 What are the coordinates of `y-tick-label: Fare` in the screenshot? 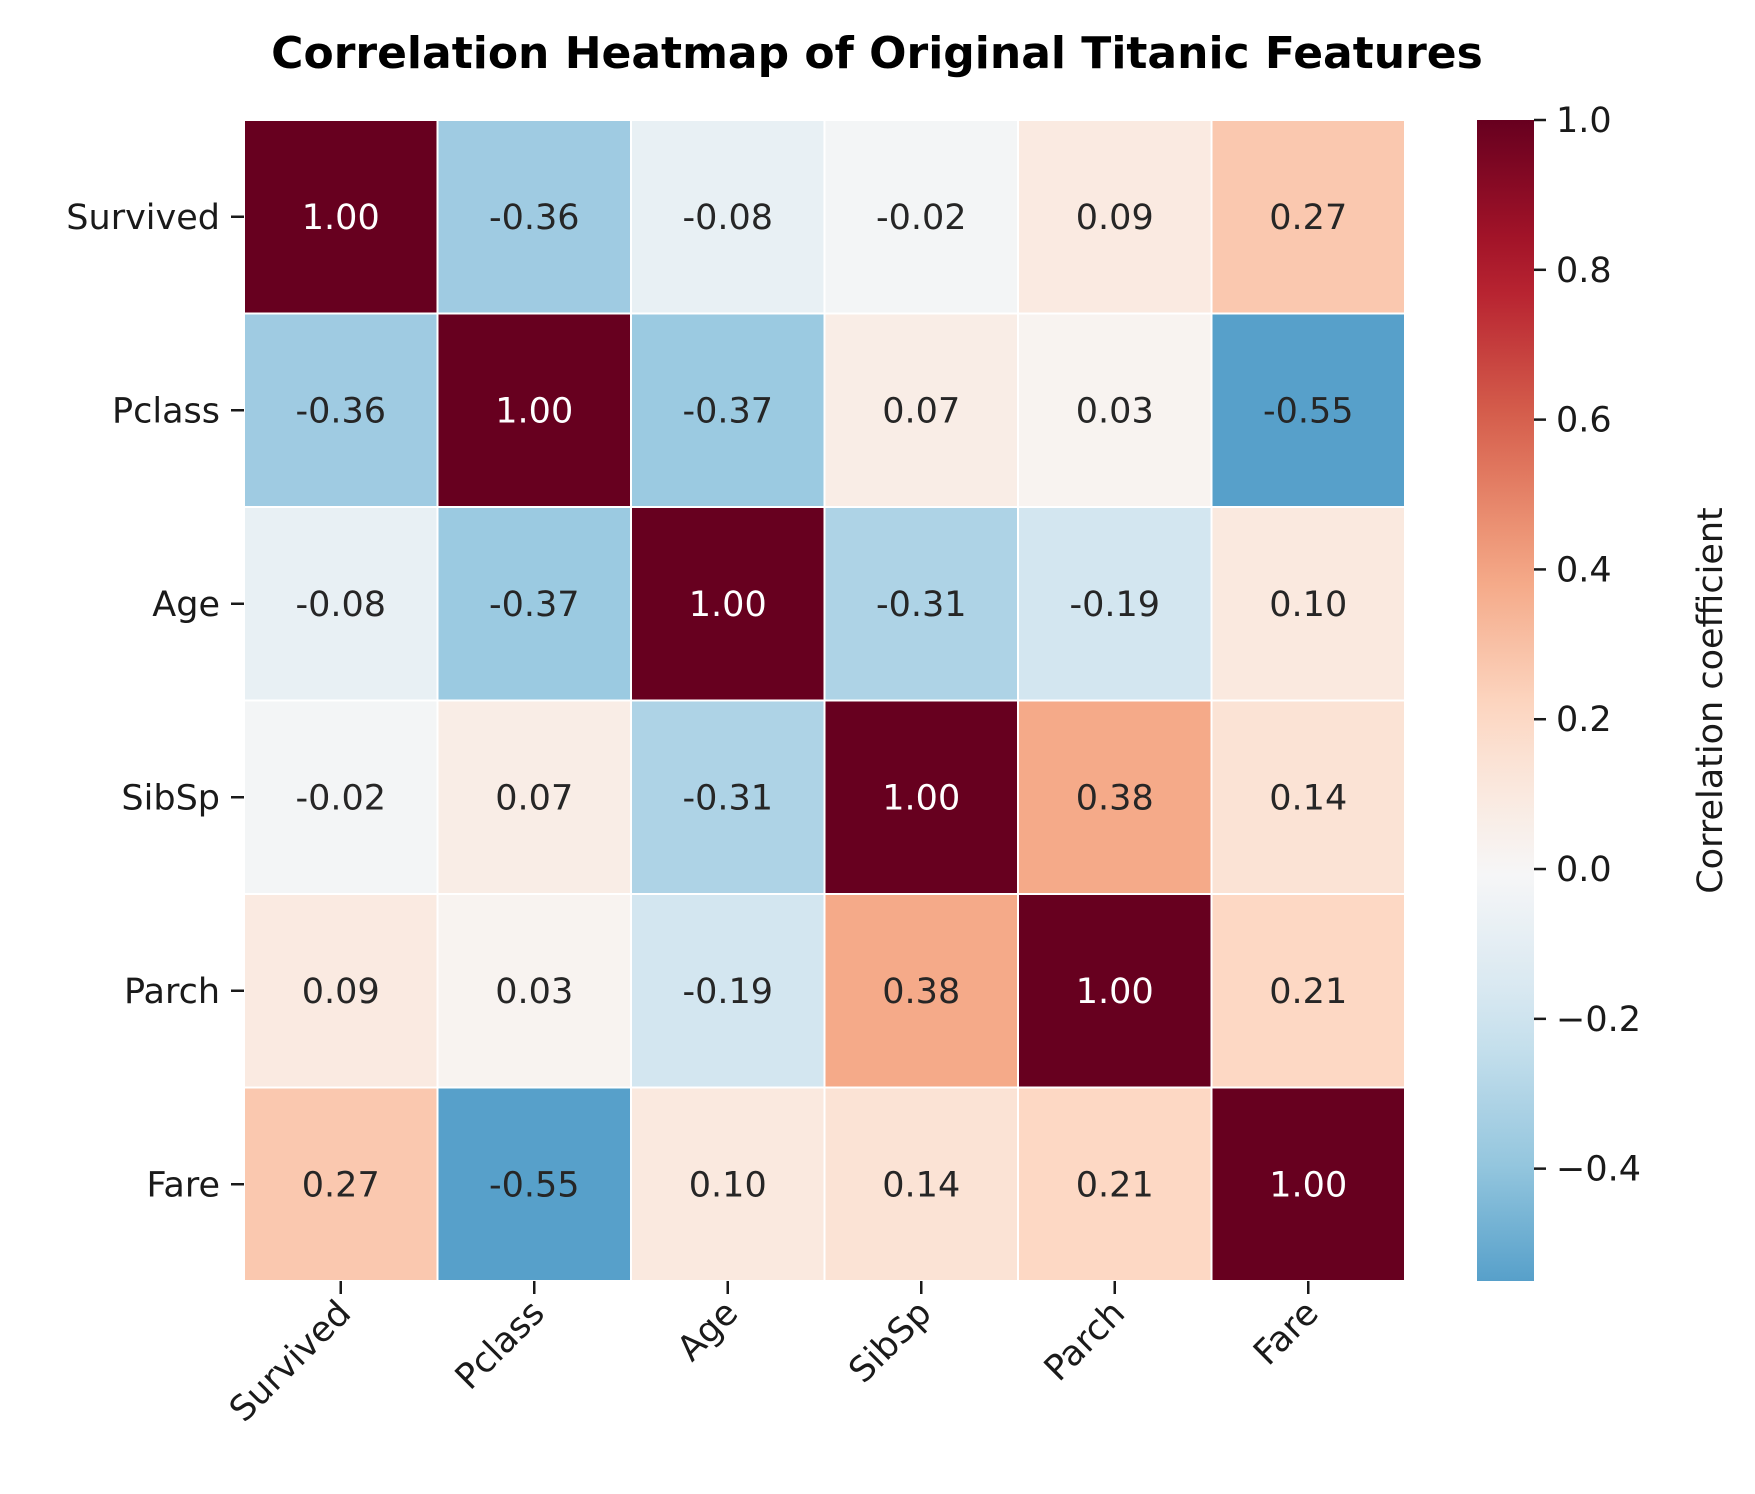 It's located at (183, 1185).